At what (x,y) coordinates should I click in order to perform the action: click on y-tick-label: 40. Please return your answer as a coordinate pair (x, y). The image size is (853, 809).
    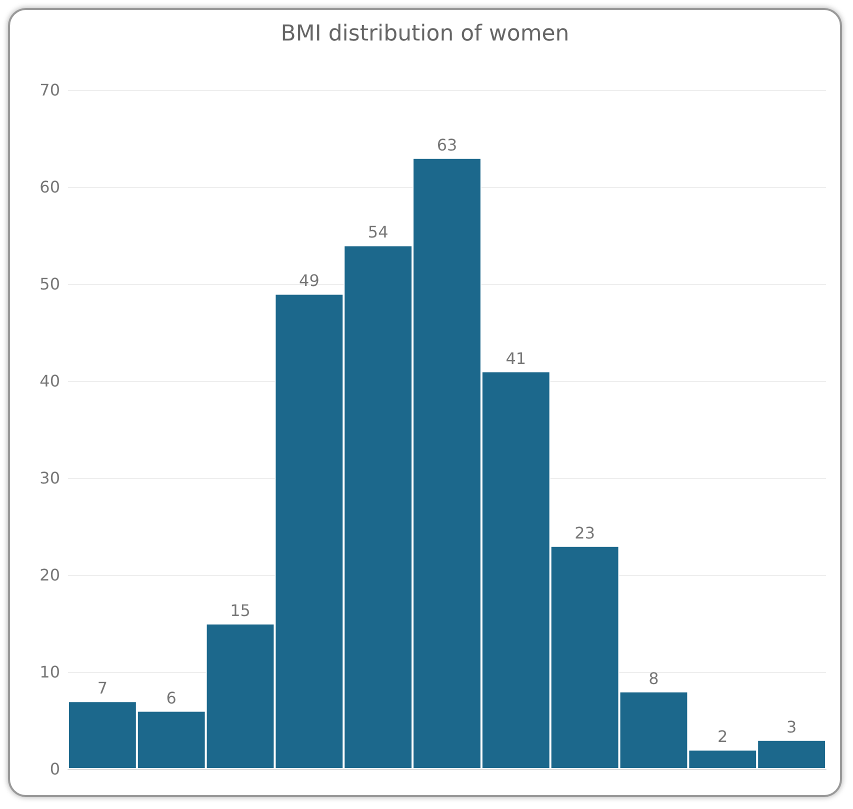
    Looking at the image, I should click on (50, 381).